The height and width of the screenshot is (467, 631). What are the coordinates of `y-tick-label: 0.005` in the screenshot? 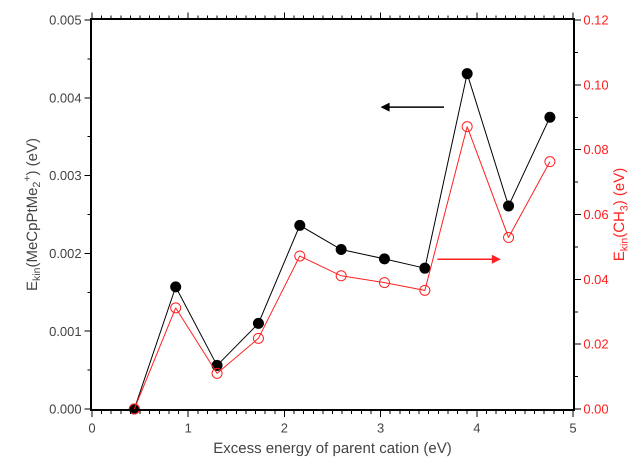 It's located at (65, 20).